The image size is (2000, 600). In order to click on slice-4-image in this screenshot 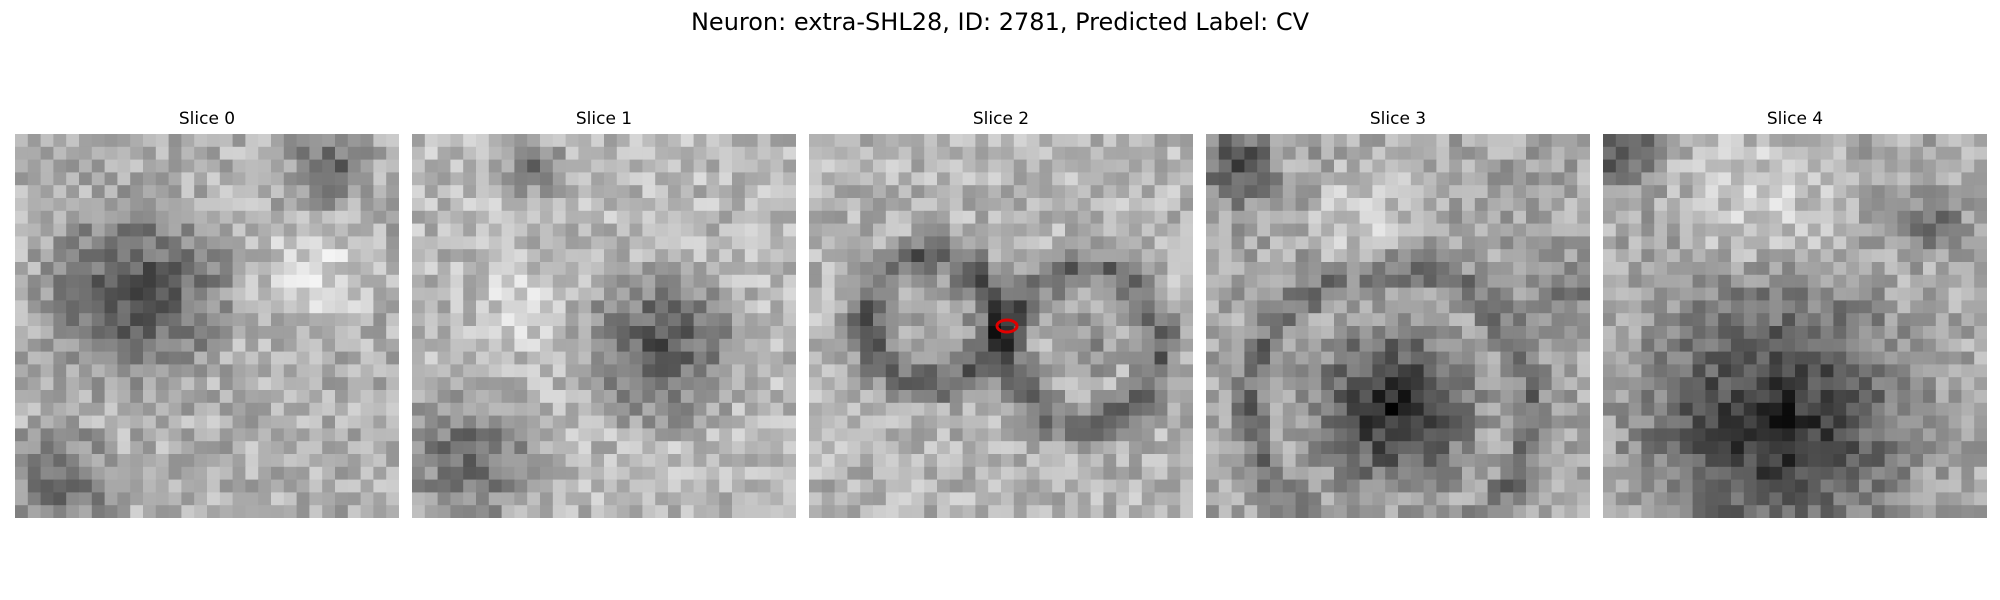, I will do `click(1795, 326)`.